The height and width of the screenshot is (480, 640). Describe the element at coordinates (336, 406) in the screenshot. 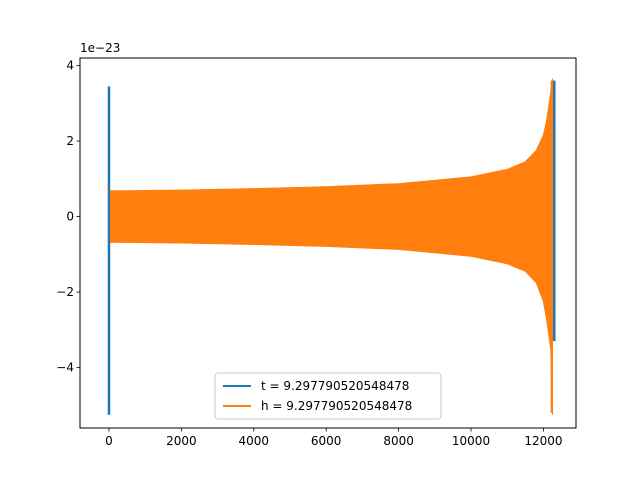

I see `legend-label: h = 9.297790520548478` at that location.